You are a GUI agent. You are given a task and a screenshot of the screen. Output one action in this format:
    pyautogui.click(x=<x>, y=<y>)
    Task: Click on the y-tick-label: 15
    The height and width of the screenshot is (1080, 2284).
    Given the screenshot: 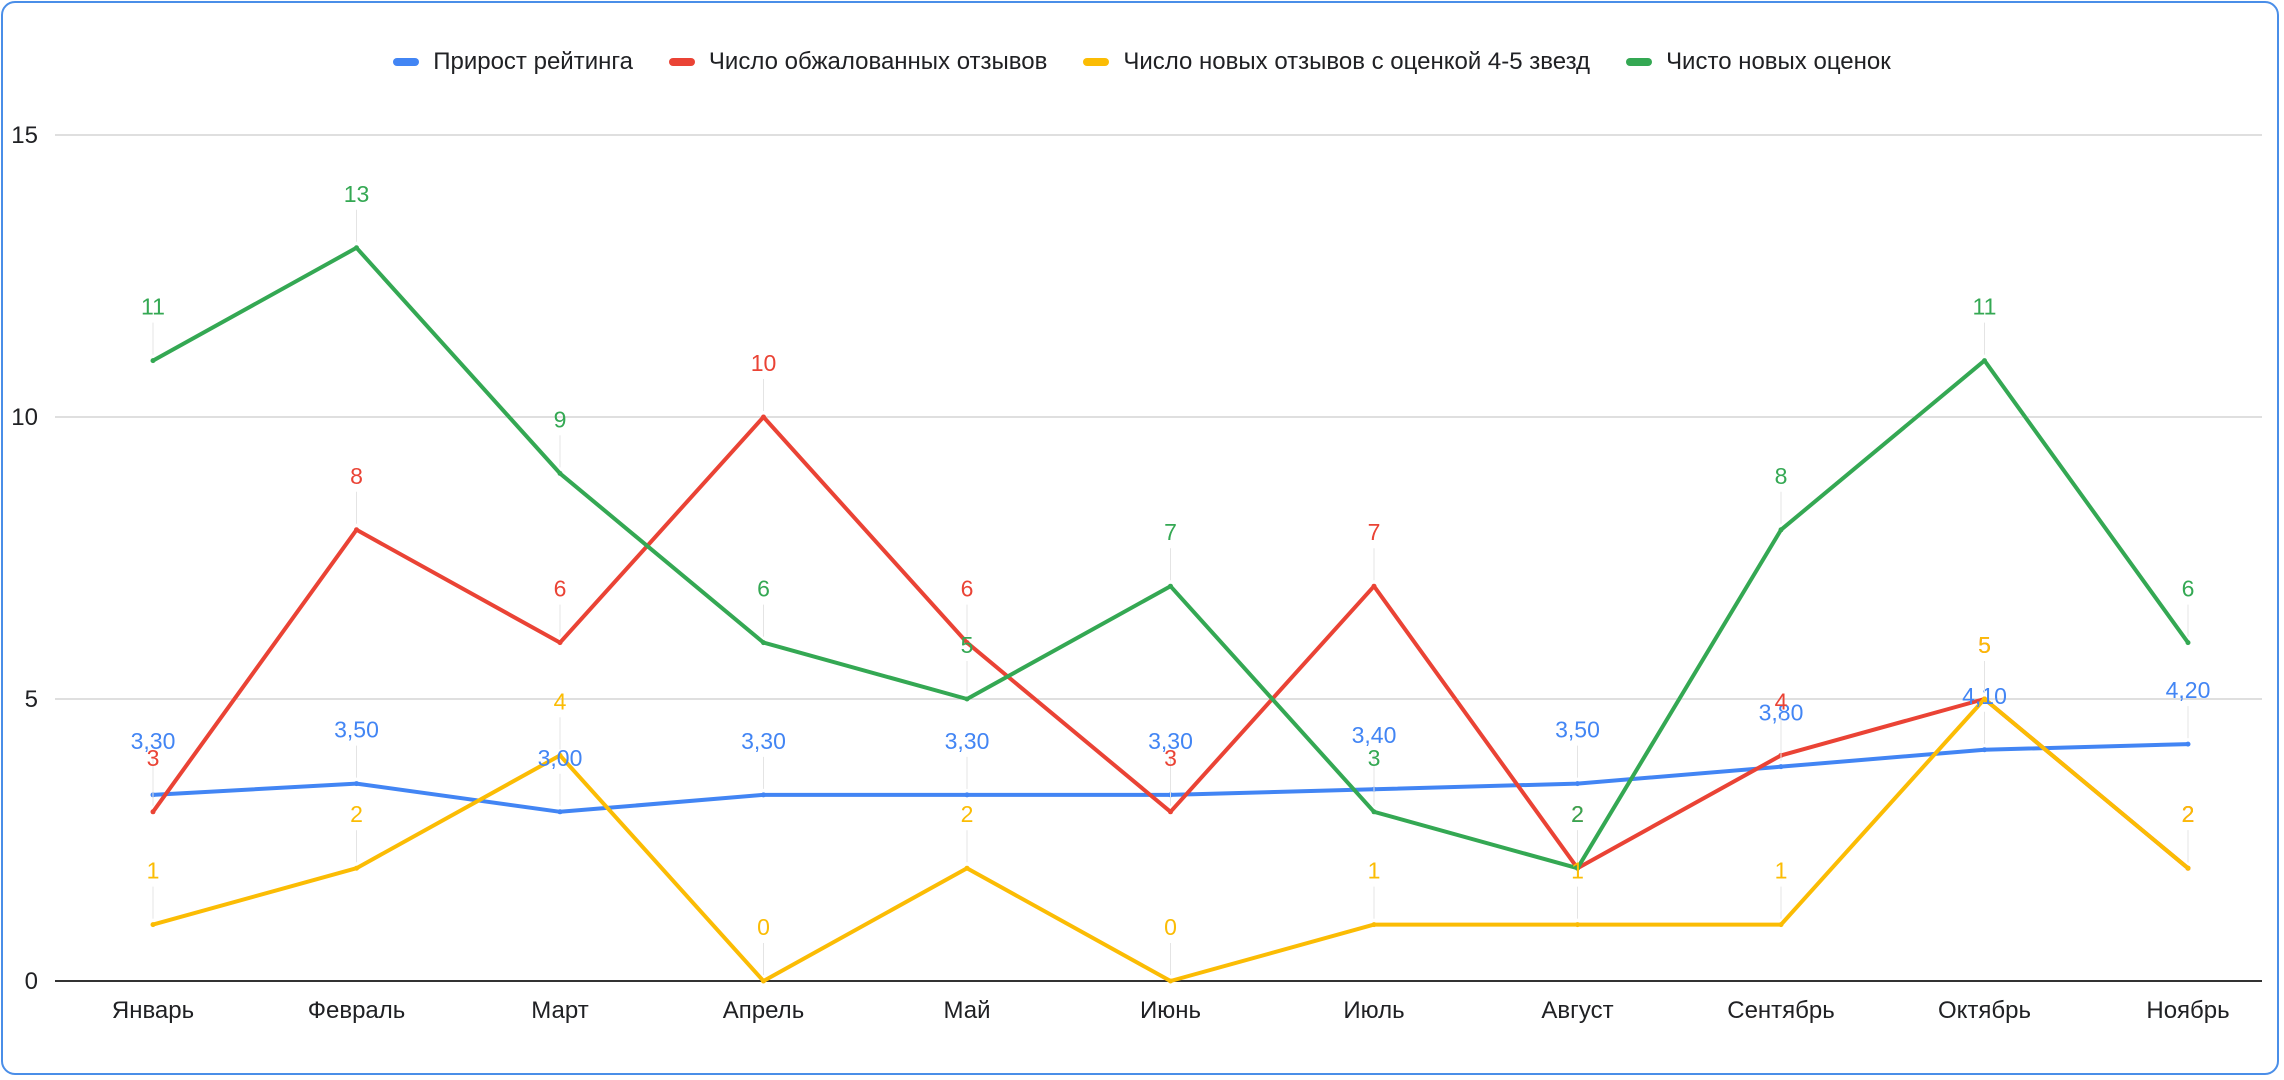 What is the action you would take?
    pyautogui.click(x=24, y=135)
    